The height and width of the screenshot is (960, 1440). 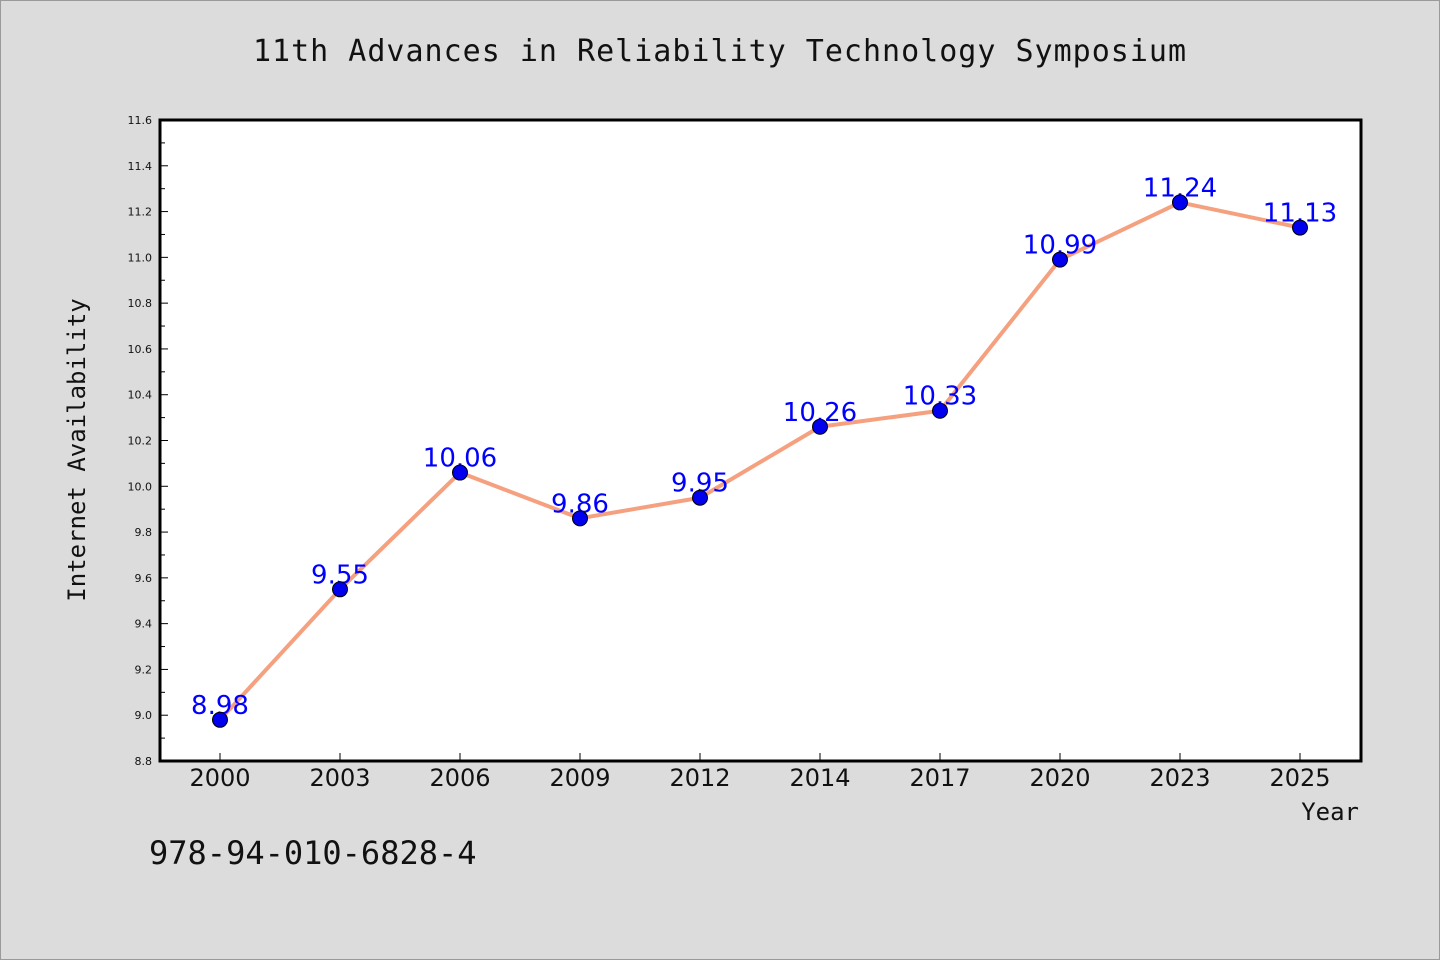 What do you see at coordinates (140, 303) in the screenshot?
I see `y-tick-label: 10.8` at bounding box center [140, 303].